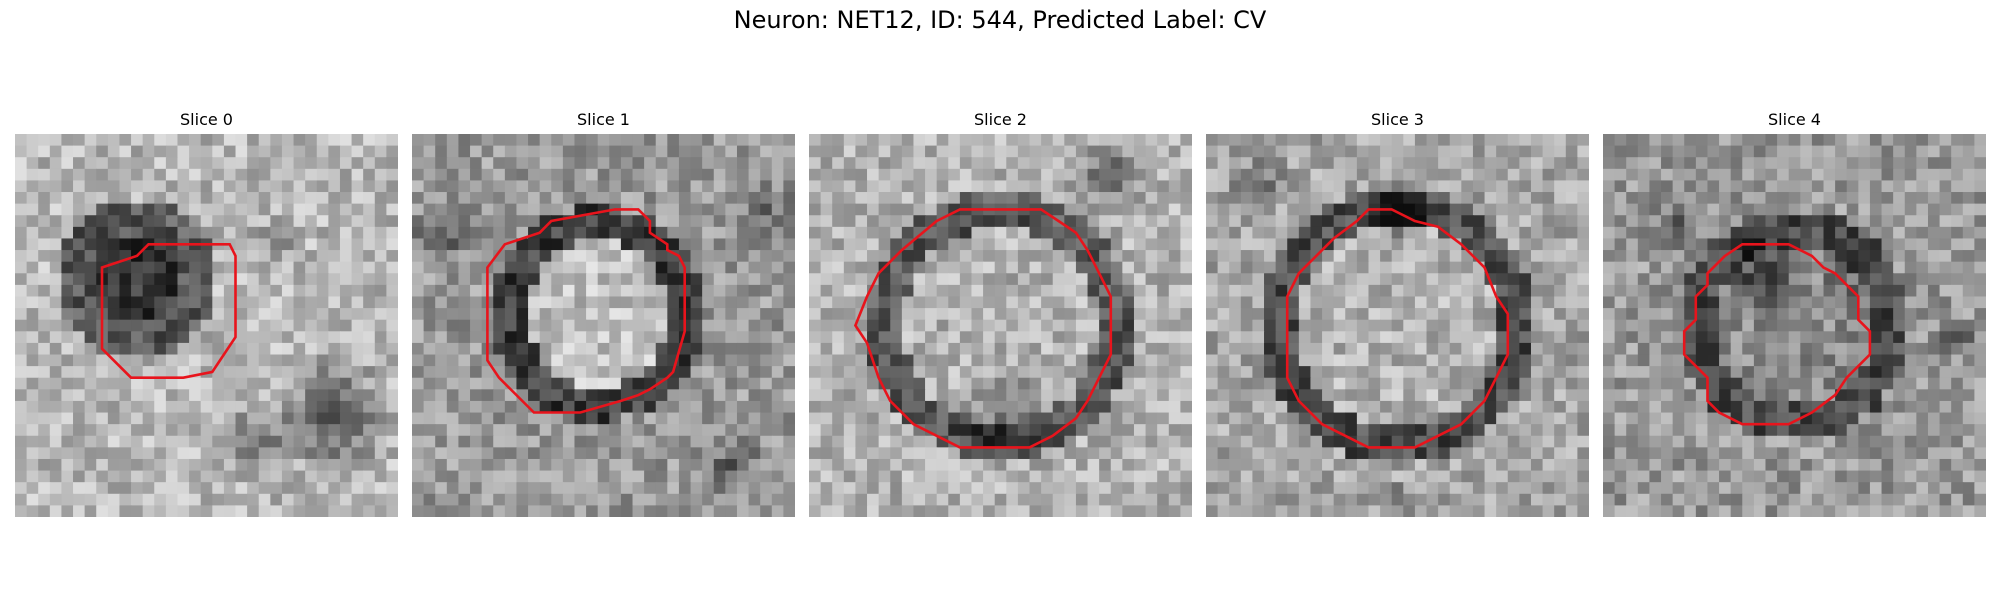 This screenshot has width=2000, height=600. What do you see at coordinates (603, 119) in the screenshot?
I see `slice-title-1: Slice 1` at bounding box center [603, 119].